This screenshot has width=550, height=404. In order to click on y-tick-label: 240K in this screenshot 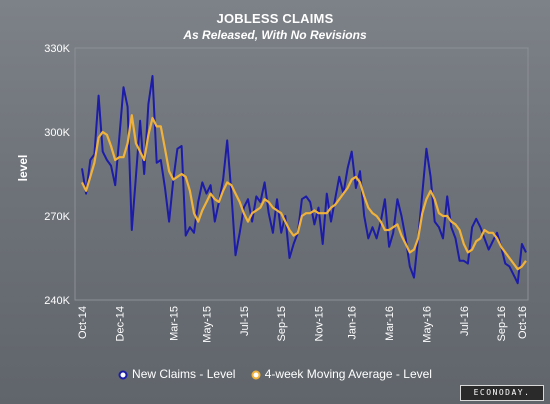, I will do `click(57, 301)`.